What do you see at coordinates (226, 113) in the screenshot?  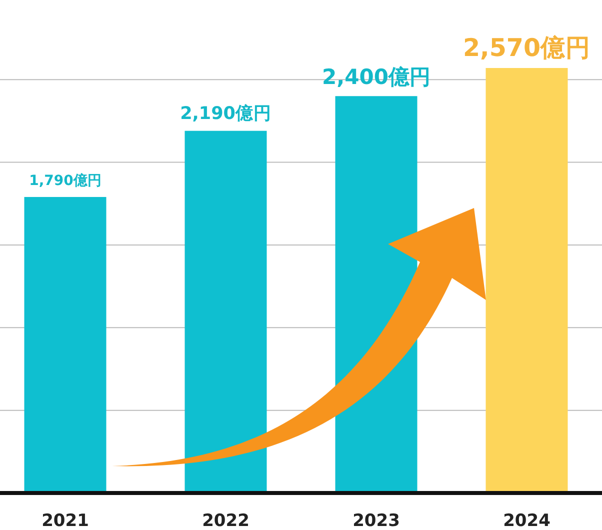 I see `data-label: 2,190億円` at bounding box center [226, 113].